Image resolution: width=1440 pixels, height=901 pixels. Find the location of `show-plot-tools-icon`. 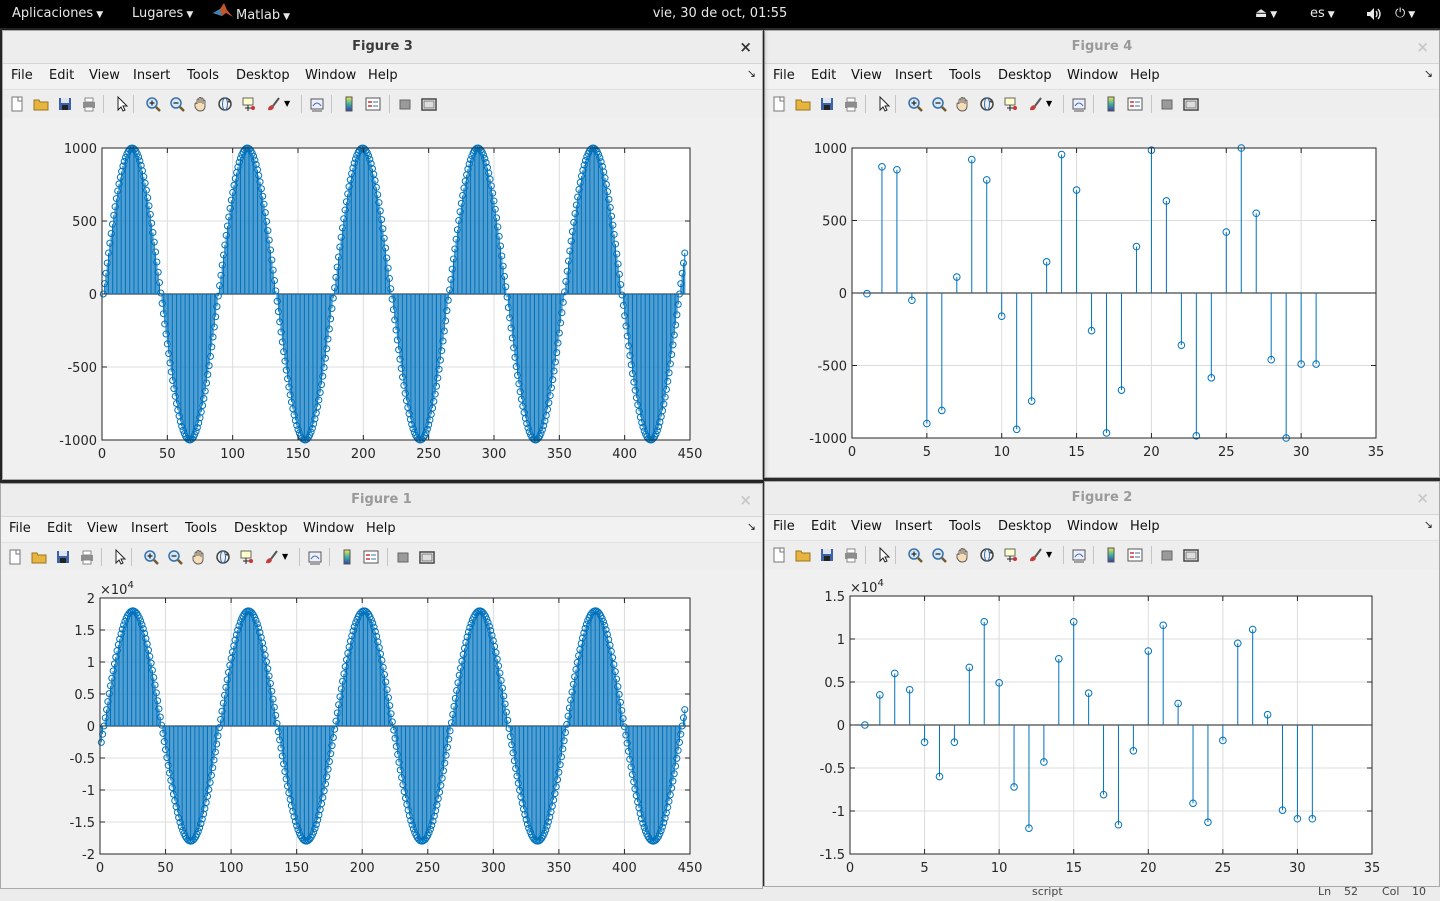

show-plot-tools-icon is located at coordinates (429, 104).